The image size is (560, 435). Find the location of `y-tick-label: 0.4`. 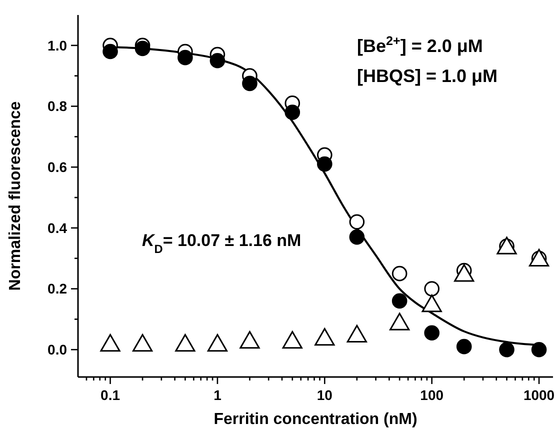

y-tick-label: 0.4 is located at coordinates (58, 228).